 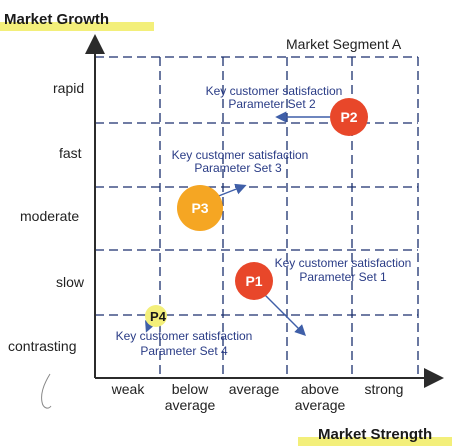 What do you see at coordinates (344, 44) in the screenshot?
I see `segment-title: Market Segment A` at bounding box center [344, 44].